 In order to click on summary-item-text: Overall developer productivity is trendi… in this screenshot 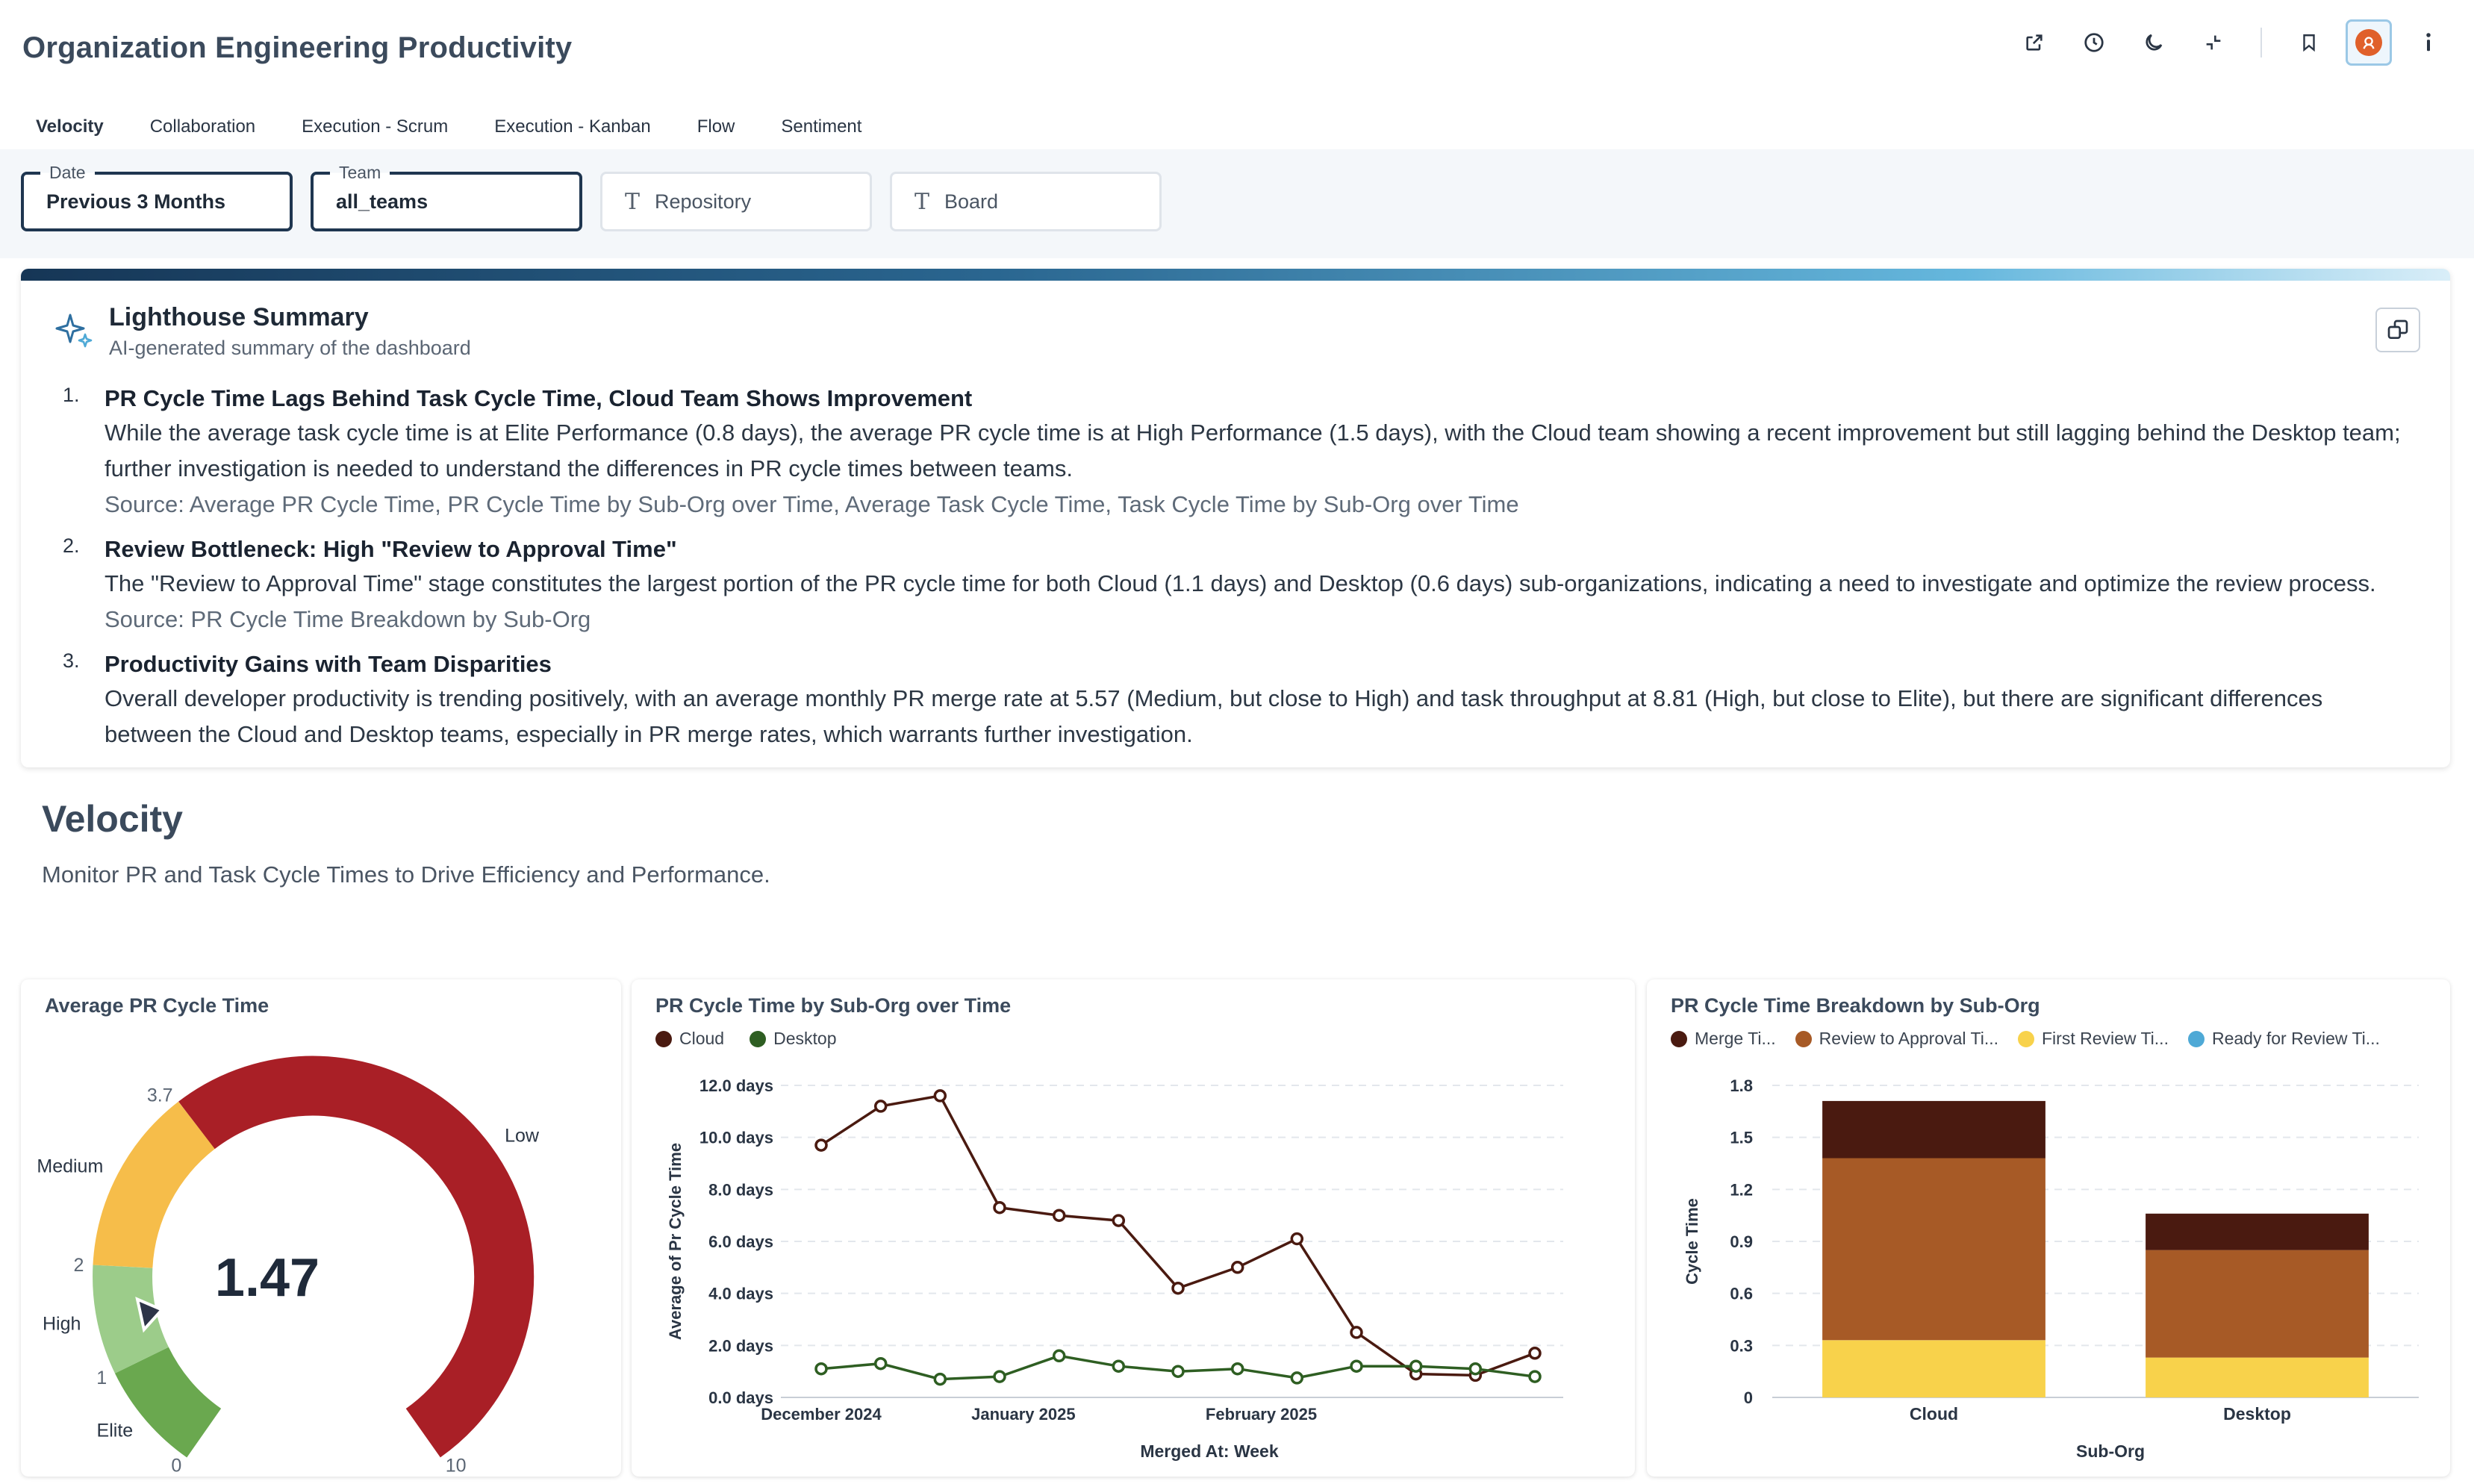, I will do `click(1214, 716)`.